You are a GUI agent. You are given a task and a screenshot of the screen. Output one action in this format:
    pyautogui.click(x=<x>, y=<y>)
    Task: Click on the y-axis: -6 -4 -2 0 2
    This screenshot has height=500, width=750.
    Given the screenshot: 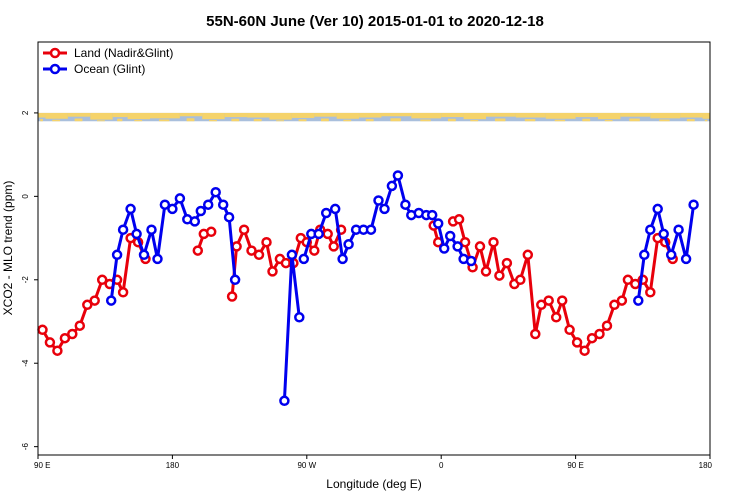 What is the action you would take?
    pyautogui.click(x=29, y=280)
    